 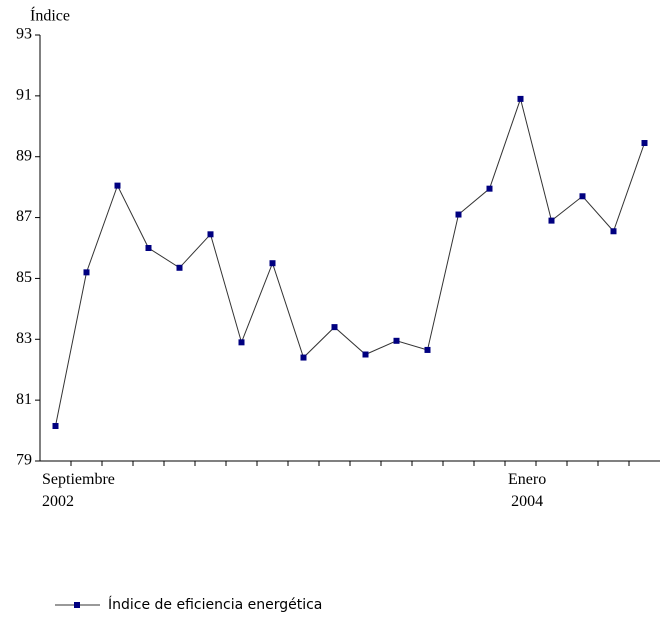 What do you see at coordinates (527, 490) in the screenshot?
I see `x-tick-label: Enero 2004` at bounding box center [527, 490].